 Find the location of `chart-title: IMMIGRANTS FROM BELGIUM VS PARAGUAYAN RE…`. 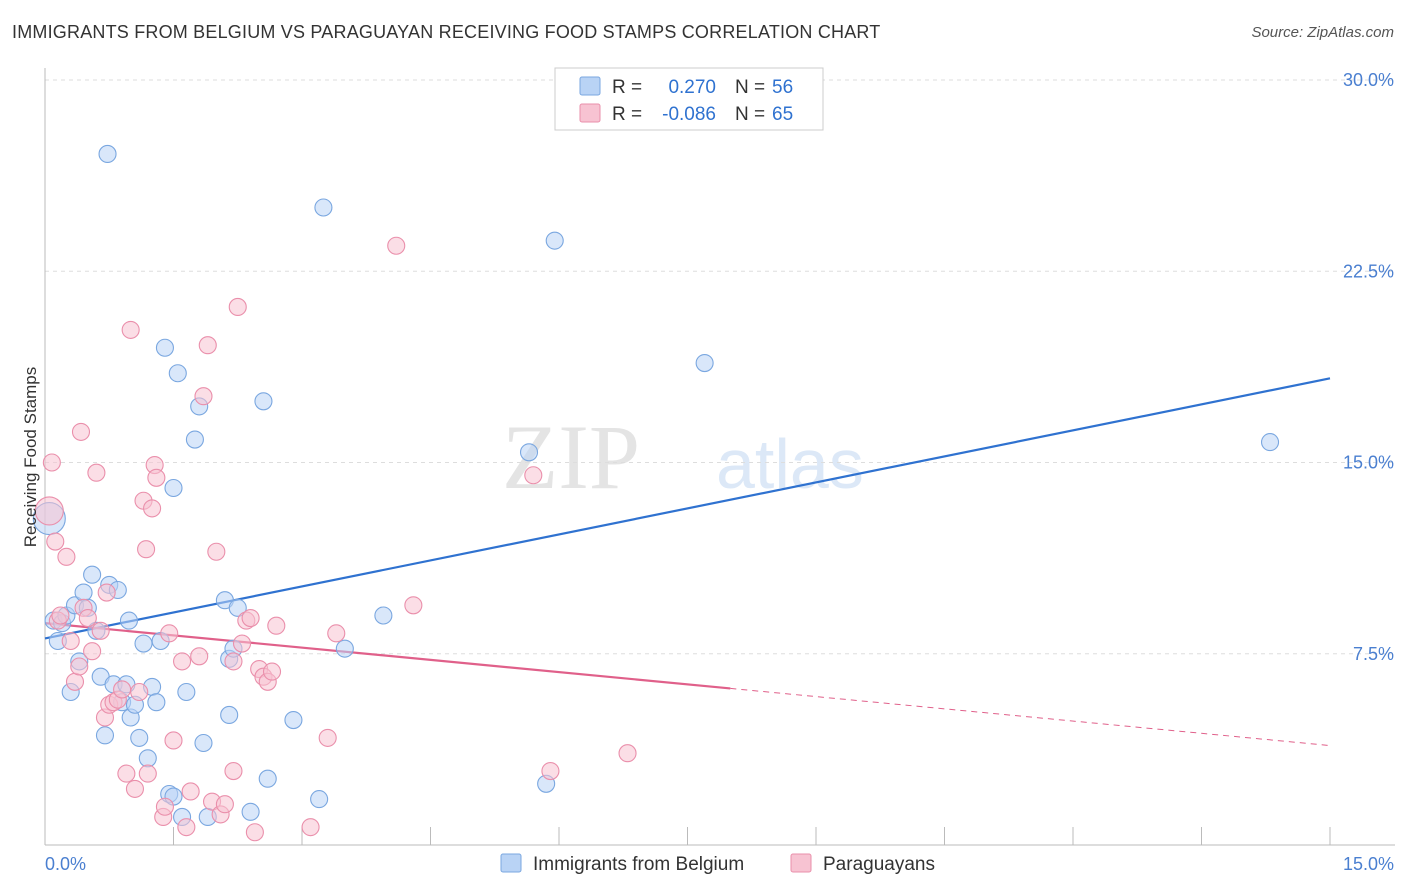

chart-title: IMMIGRANTS FROM BELGIUM VS PARAGUAYAN RE… is located at coordinates (446, 32).